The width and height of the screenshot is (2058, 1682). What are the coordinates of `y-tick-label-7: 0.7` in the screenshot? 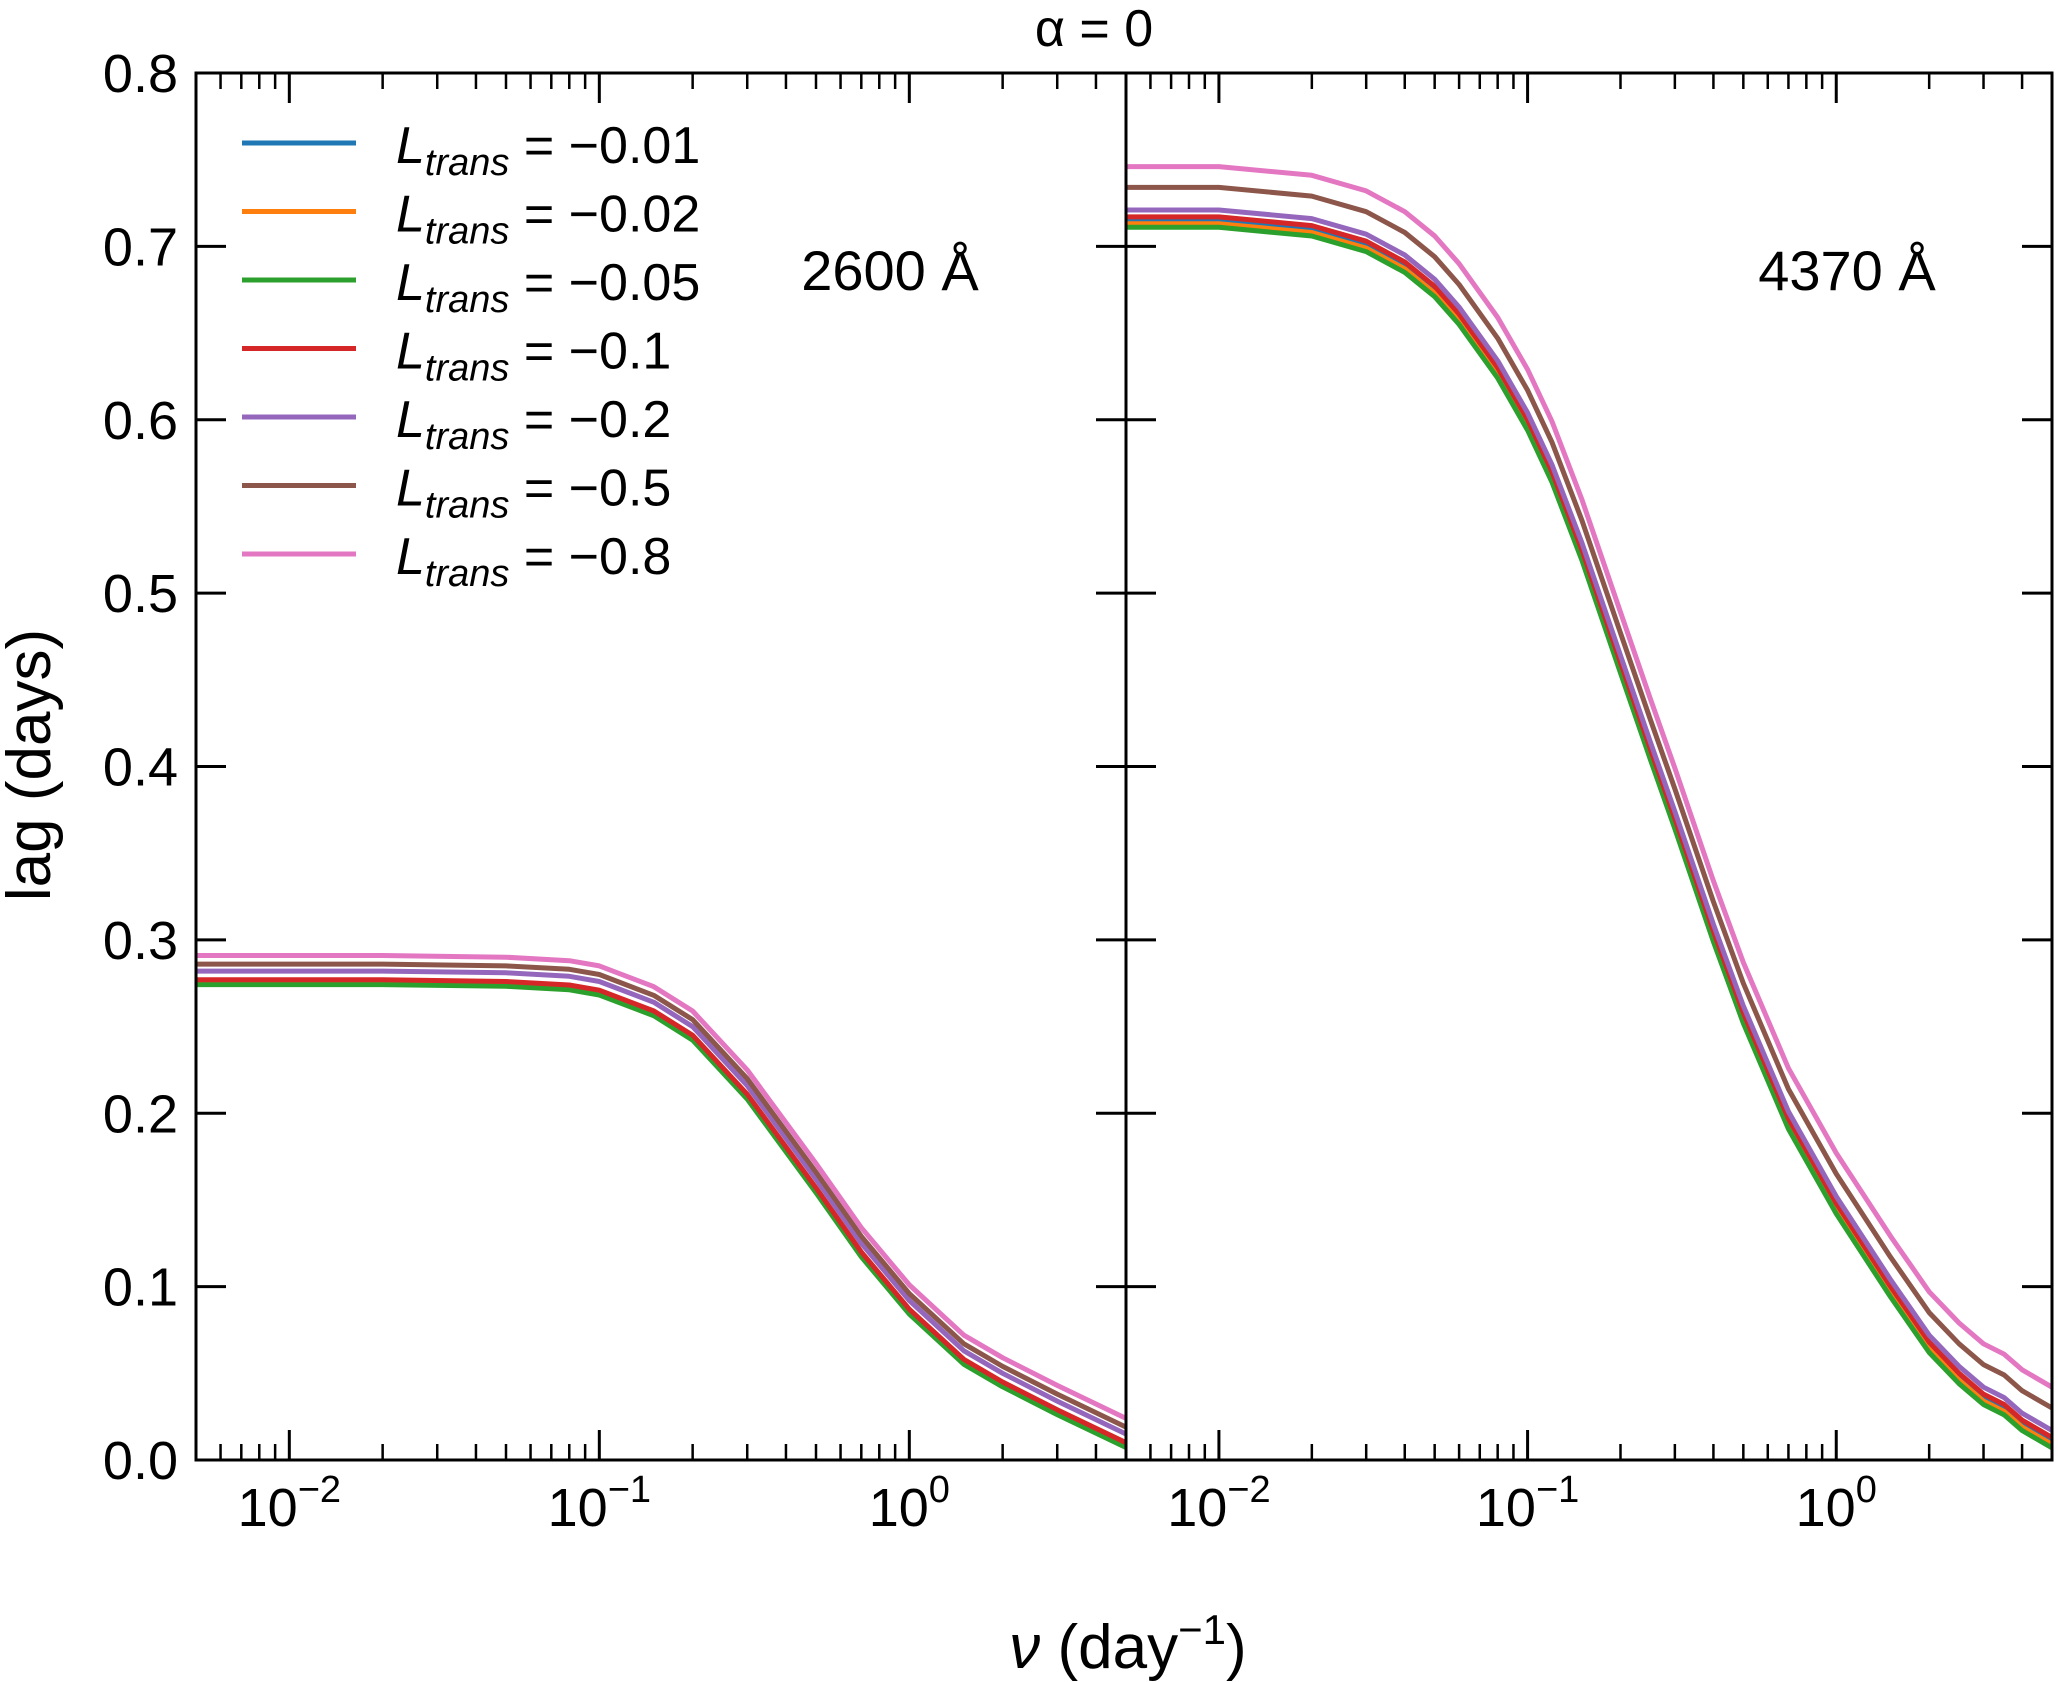 It's located at (140, 247).